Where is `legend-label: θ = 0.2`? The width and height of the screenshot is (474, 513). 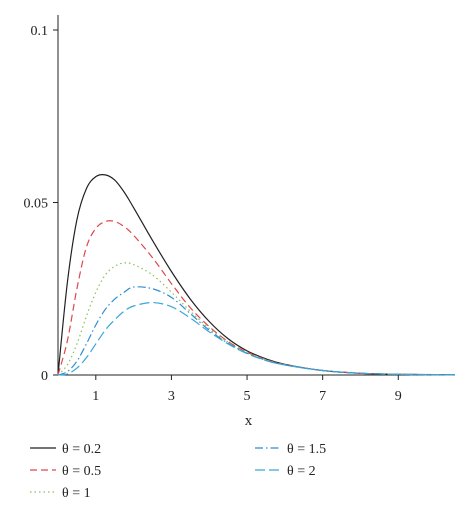
legend-label: θ = 0.2 is located at coordinates (81, 449).